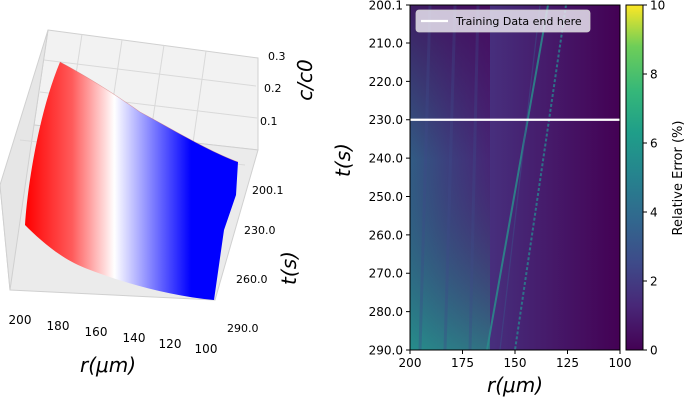 Image resolution: width=685 pixels, height=402 pixels. I want to click on y-tick-label: 230.0, so click(386, 120).